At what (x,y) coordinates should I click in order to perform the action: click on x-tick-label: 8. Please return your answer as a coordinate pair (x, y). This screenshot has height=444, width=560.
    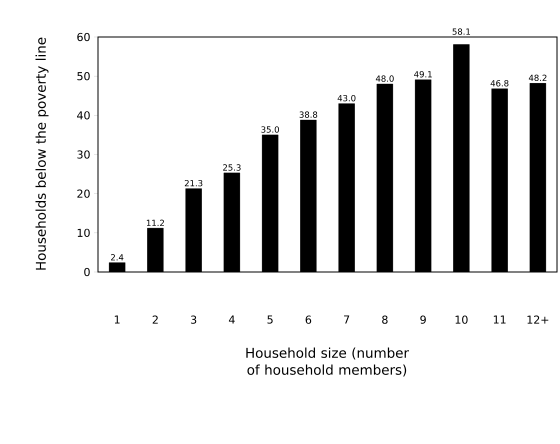
    Looking at the image, I should click on (385, 320).